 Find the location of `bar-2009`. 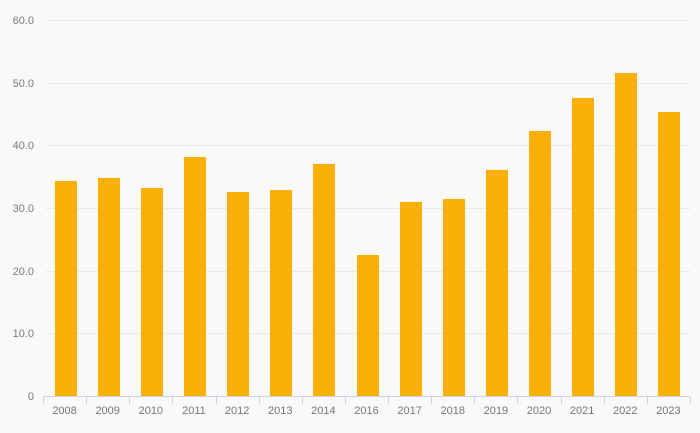

bar-2009 is located at coordinates (108, 286).